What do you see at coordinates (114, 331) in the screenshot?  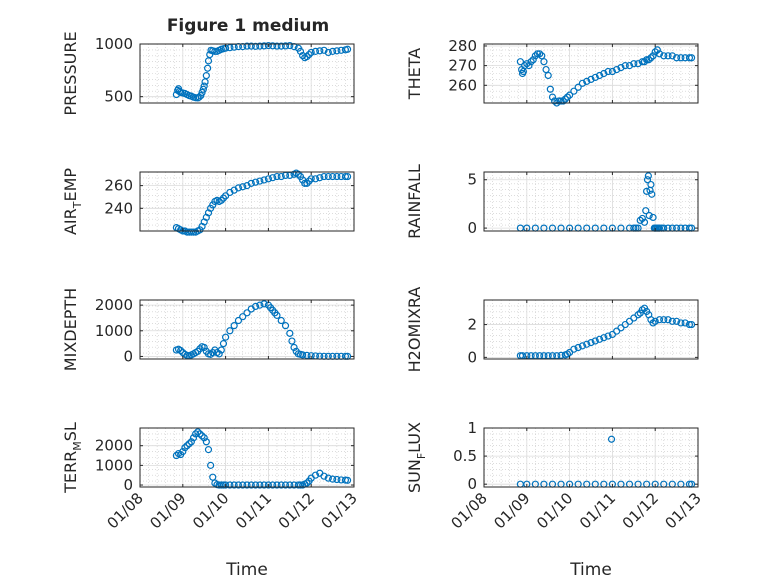 I see `y-tick-label: 1000` at bounding box center [114, 331].